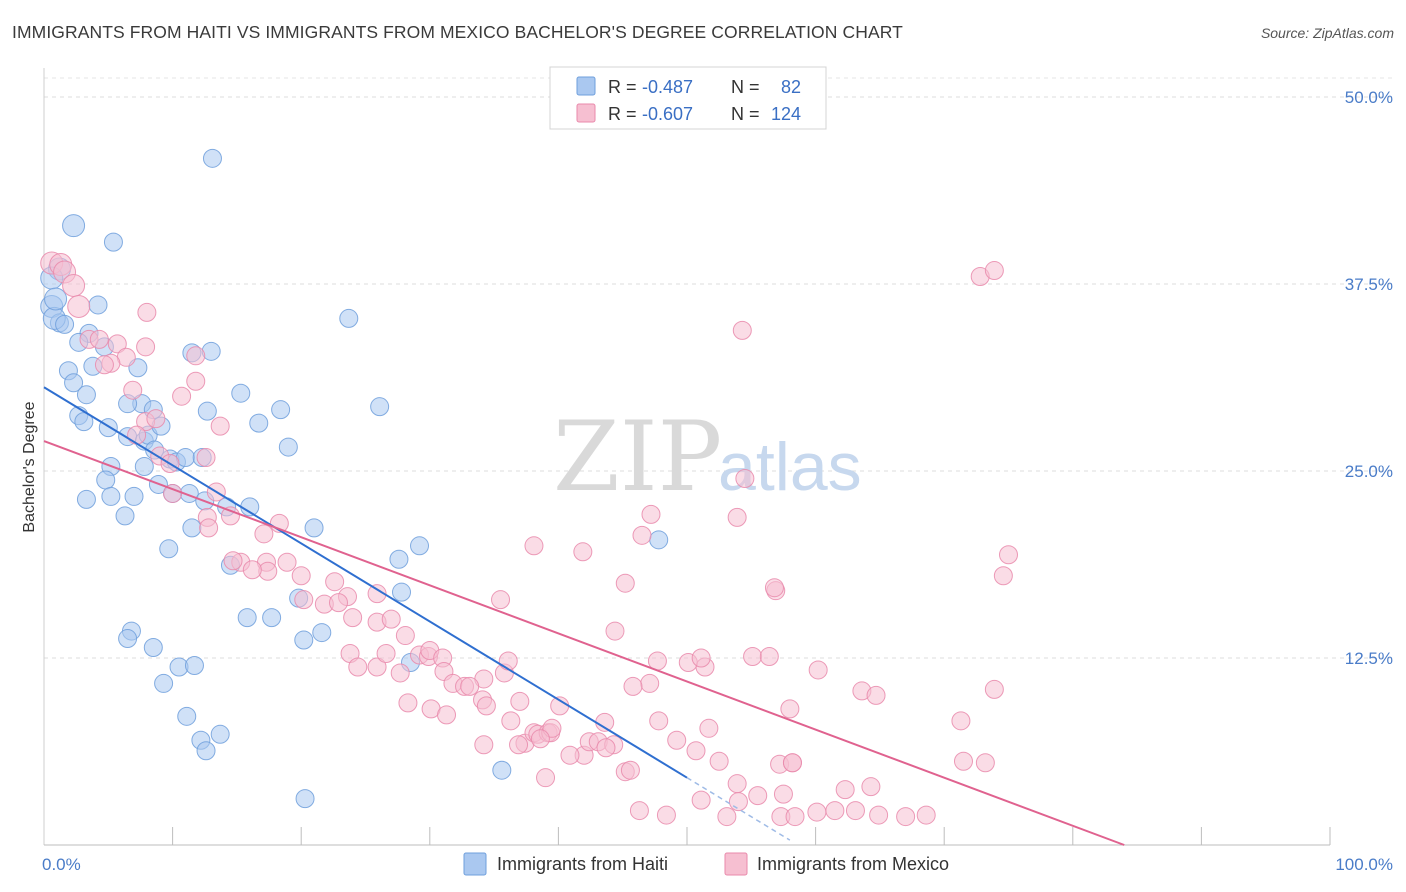 The image size is (1406, 892). I want to click on stats-legend-n-value-mexico: 124, so click(786, 114).